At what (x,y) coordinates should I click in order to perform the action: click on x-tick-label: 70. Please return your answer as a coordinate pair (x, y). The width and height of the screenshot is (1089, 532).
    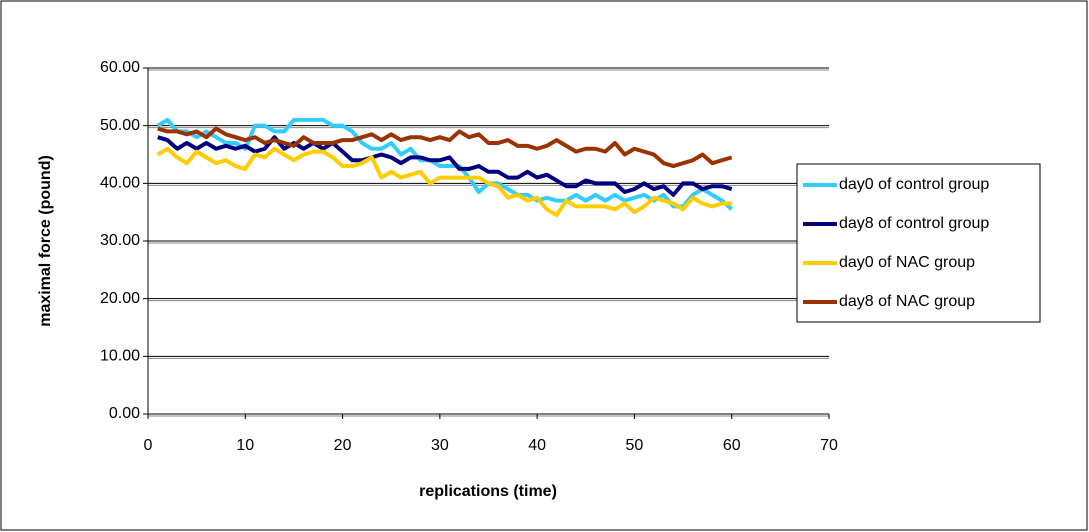
    Looking at the image, I should click on (829, 445).